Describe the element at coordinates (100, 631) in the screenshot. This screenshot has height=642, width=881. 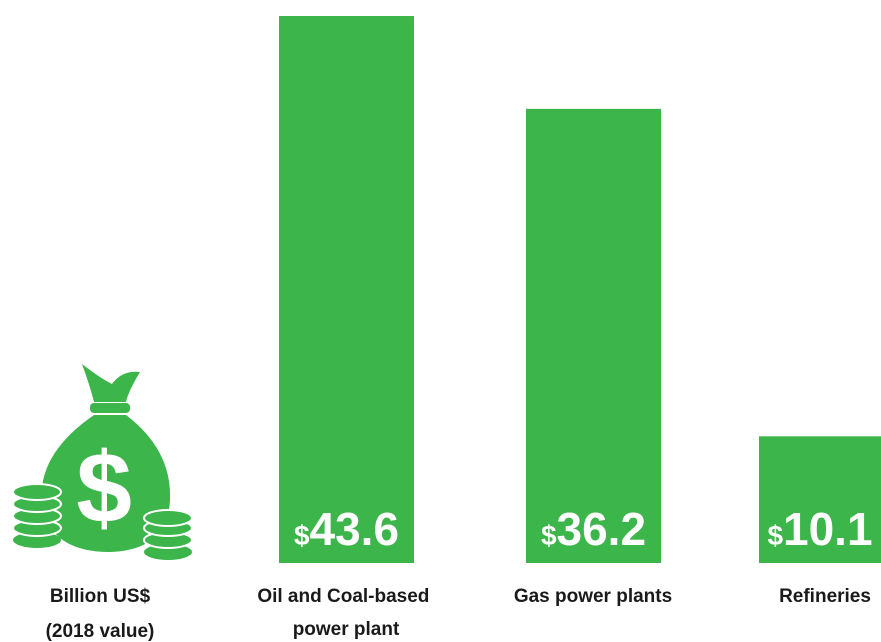
I see `unit-note: (2018 value)` at that location.